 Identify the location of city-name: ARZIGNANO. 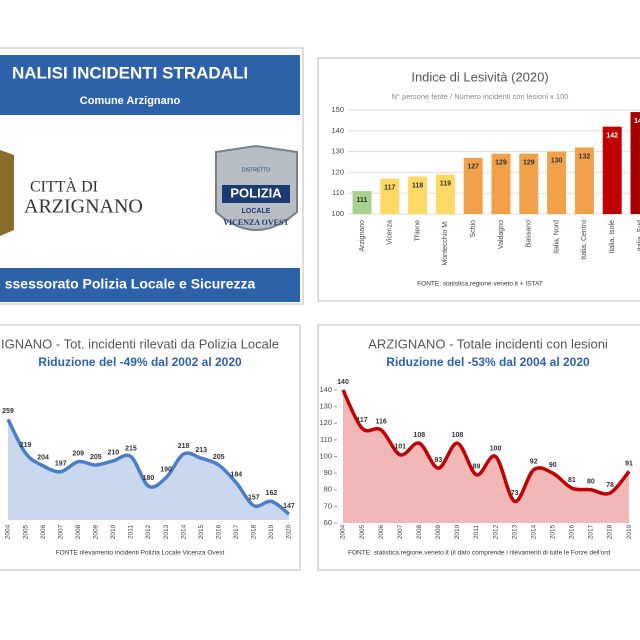
(83, 207).